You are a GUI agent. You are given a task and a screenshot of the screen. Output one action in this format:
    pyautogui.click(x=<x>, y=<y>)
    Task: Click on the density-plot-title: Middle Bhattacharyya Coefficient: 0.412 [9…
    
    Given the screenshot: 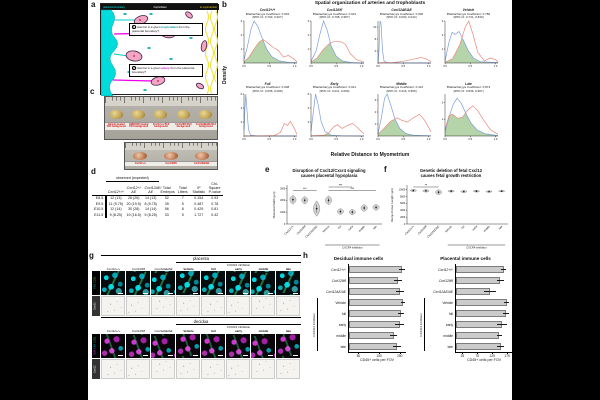 What is the action you would take?
    pyautogui.click(x=401, y=88)
    